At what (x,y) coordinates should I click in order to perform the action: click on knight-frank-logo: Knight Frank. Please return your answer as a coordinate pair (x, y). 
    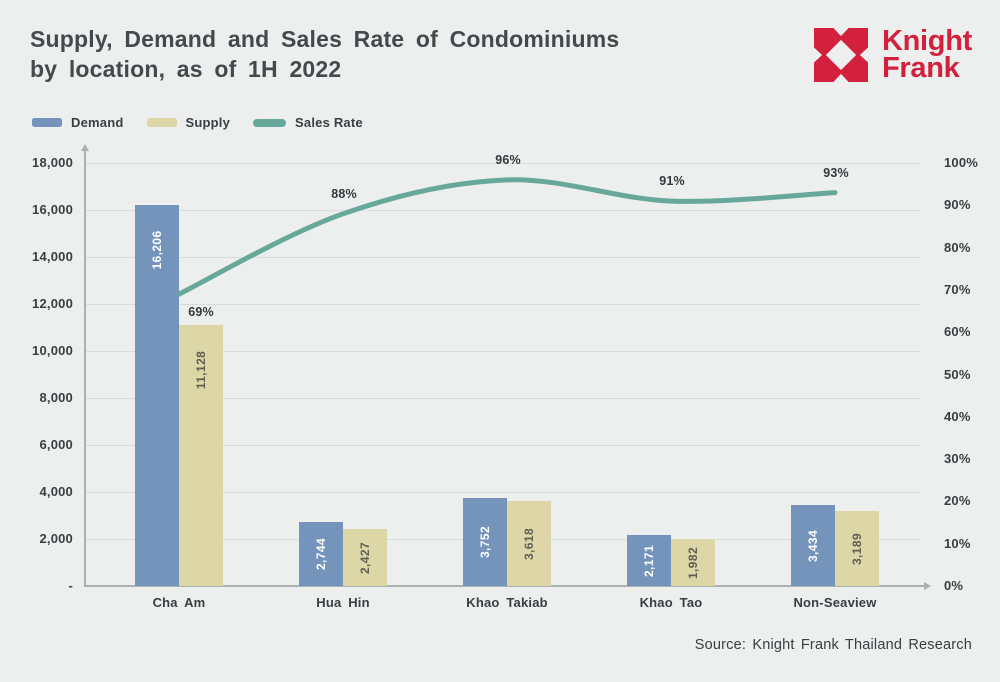
    Looking at the image, I should click on (892, 54).